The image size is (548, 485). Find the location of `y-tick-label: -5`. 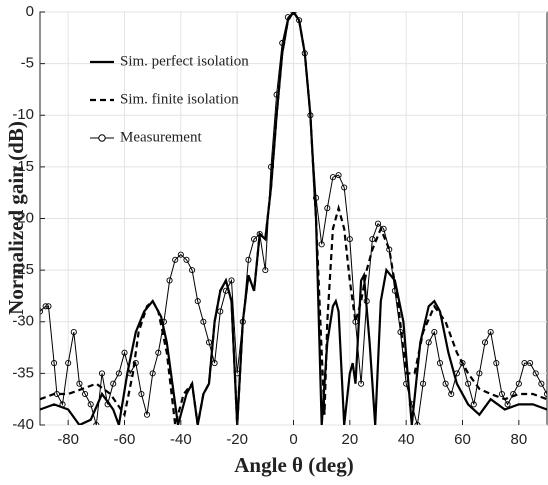

y-tick-label: -5 is located at coordinates (27, 63).